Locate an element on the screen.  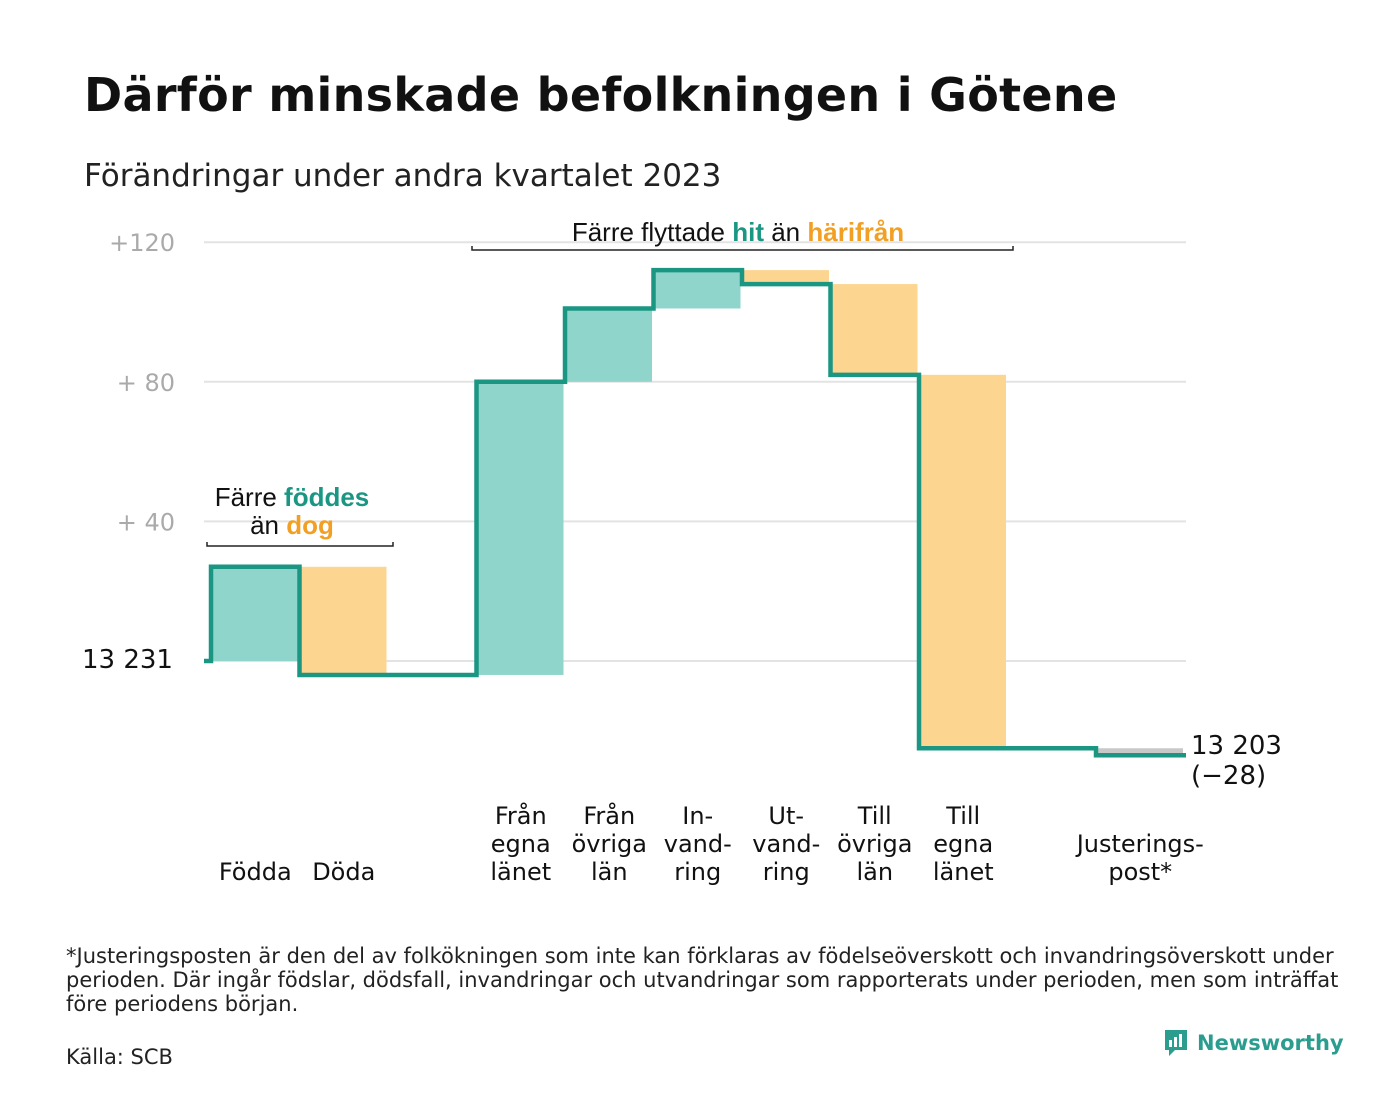
annotation-text: Färre föddes is located at coordinates (292, 497).